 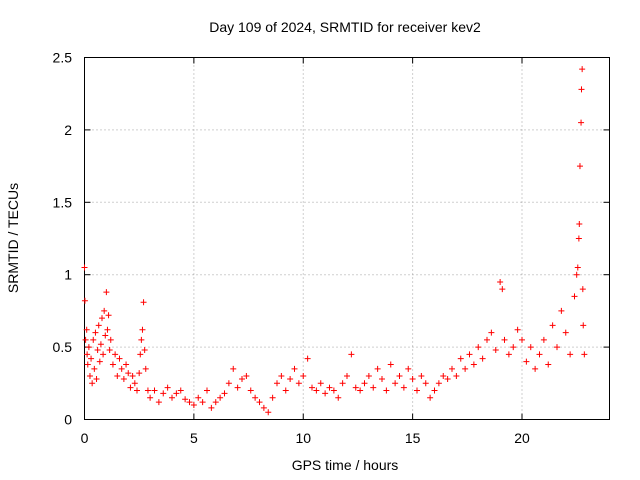 What do you see at coordinates (303, 438) in the screenshot?
I see `x-tick-label: 10` at bounding box center [303, 438].